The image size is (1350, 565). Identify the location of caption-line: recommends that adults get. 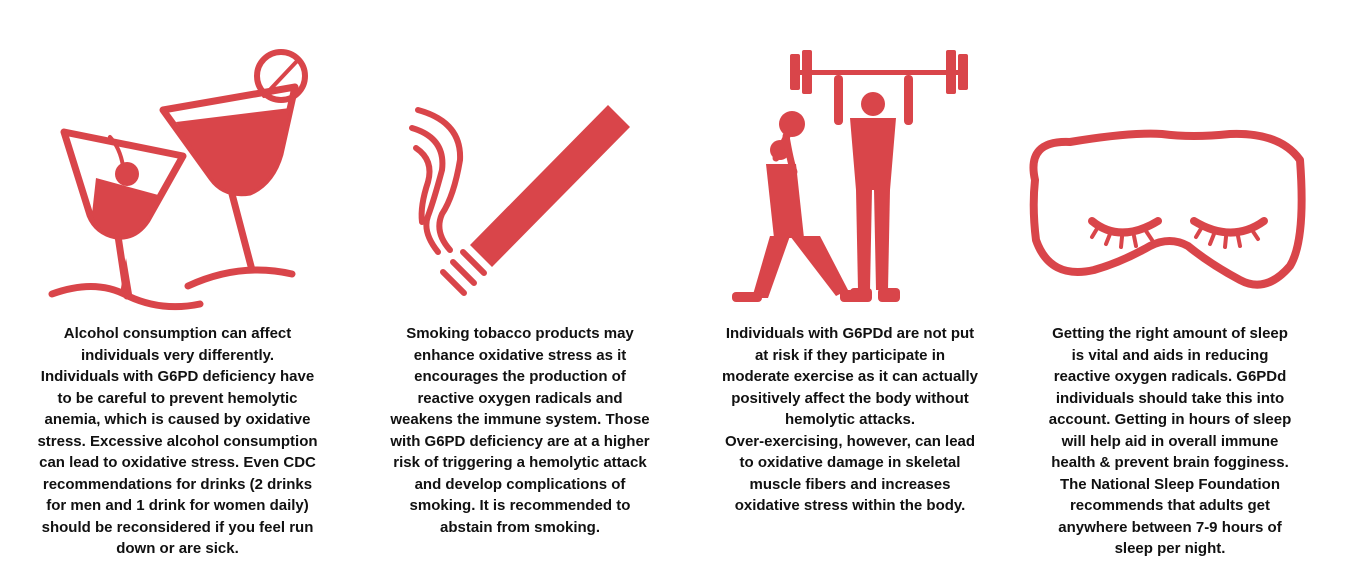
(1170, 505).